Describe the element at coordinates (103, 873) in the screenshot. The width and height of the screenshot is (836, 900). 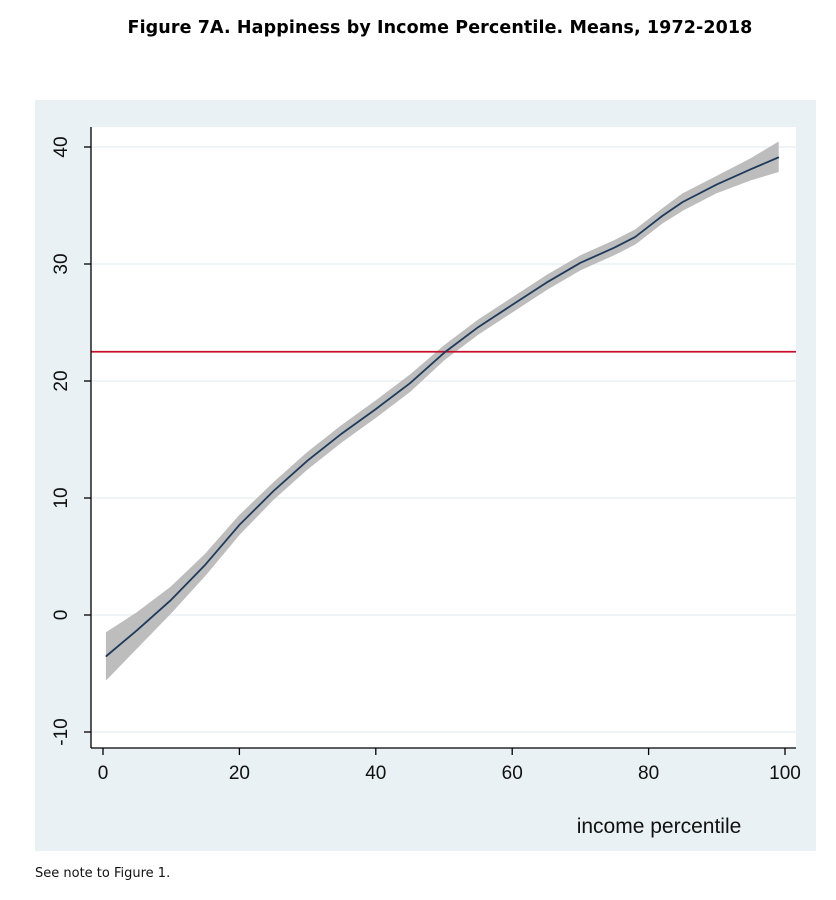
I see `footnote: See note to Figure 1.` at that location.